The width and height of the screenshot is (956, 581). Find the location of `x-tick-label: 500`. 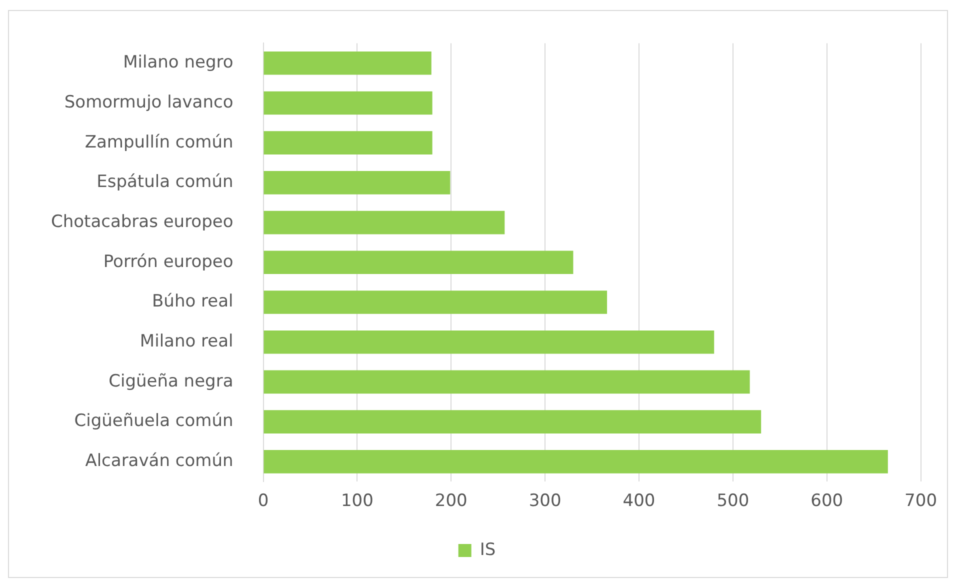

x-tick-label: 500 is located at coordinates (733, 501).